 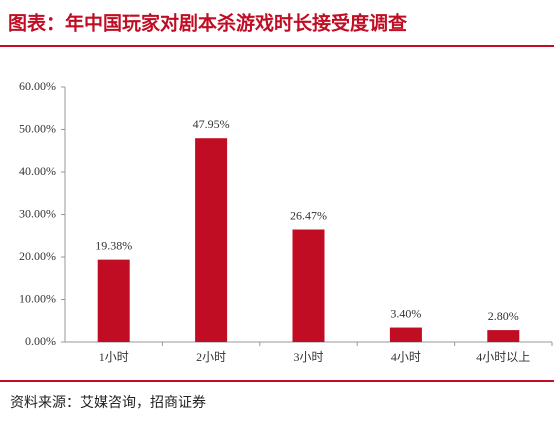 What do you see at coordinates (37, 171) in the screenshot?
I see `y-tick-label: 40.00%` at bounding box center [37, 171].